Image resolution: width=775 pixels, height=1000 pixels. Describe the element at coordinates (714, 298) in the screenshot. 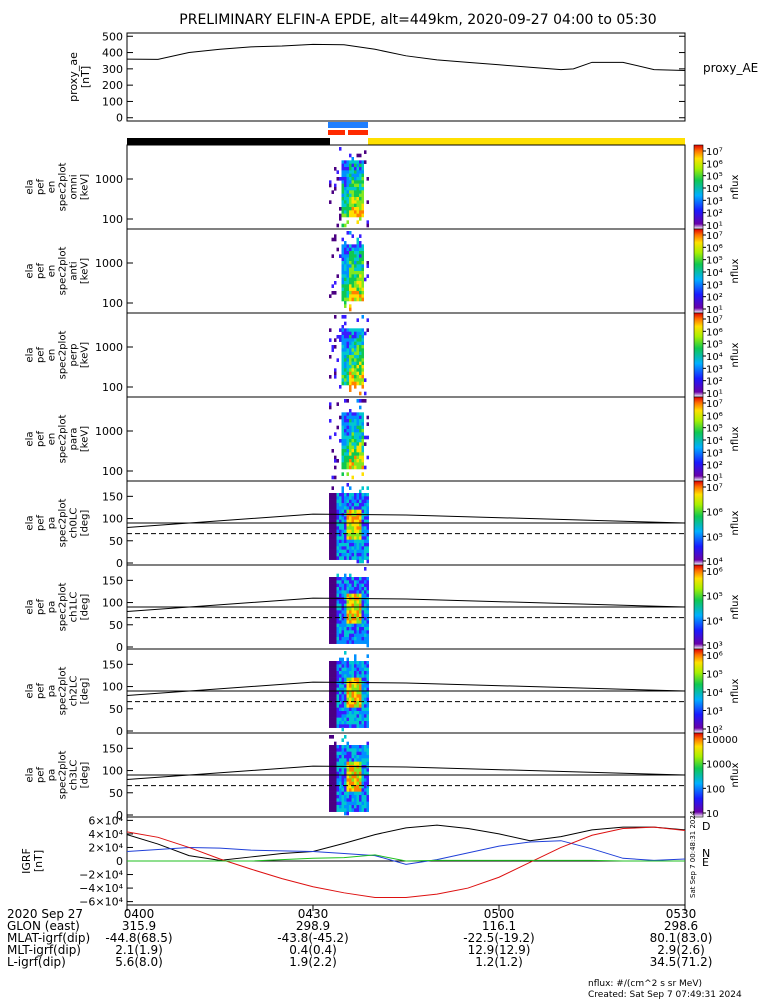

I see `spec-panel-anti-colorbar-tick-label: 10²` at that location.